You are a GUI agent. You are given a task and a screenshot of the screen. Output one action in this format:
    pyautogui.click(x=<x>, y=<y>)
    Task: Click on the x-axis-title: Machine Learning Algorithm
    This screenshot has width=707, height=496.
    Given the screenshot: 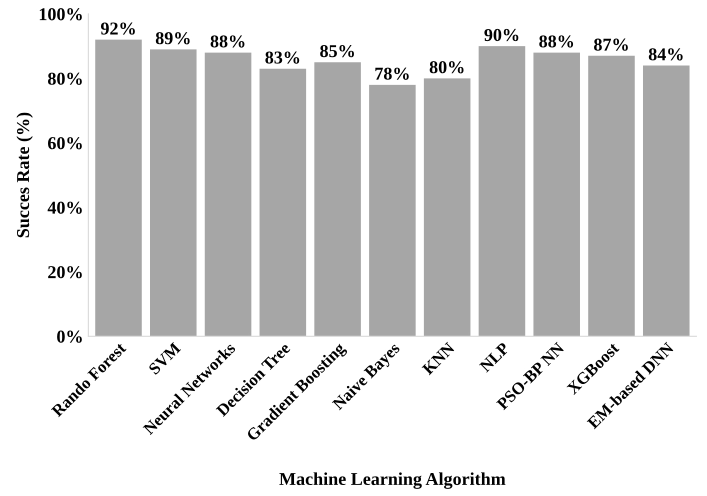 What is the action you would take?
    pyautogui.click(x=392, y=480)
    